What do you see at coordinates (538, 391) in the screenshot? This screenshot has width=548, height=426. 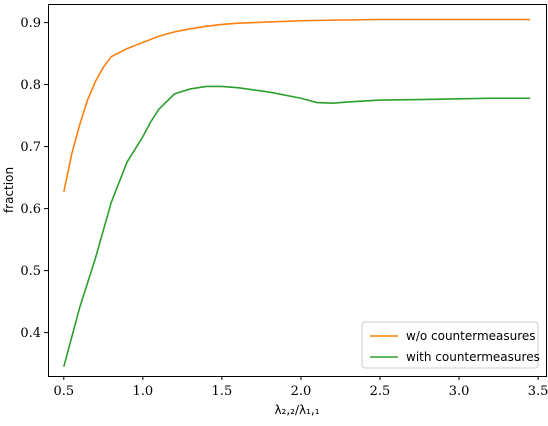 I see `x-tick-label: 3.5` at bounding box center [538, 391].